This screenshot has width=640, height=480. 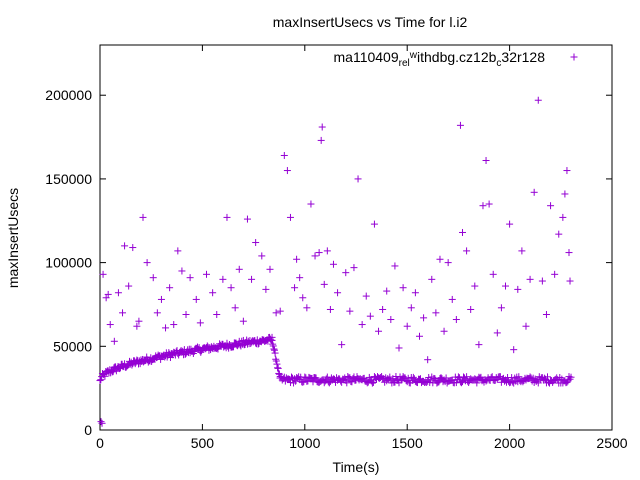 I want to click on x-tick-label: 2000, so click(x=509, y=443).